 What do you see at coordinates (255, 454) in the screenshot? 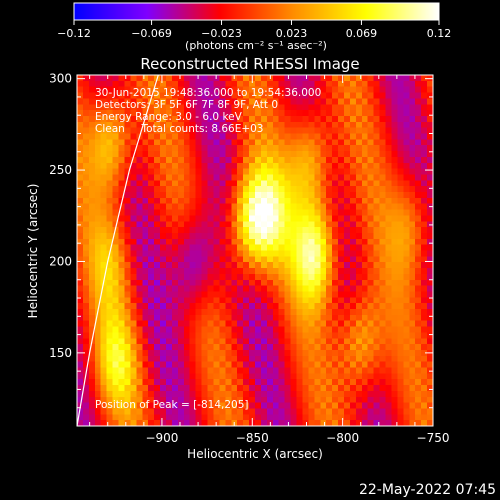
I see `x-axis-label: Heliocentric X (arcsec)` at bounding box center [255, 454].